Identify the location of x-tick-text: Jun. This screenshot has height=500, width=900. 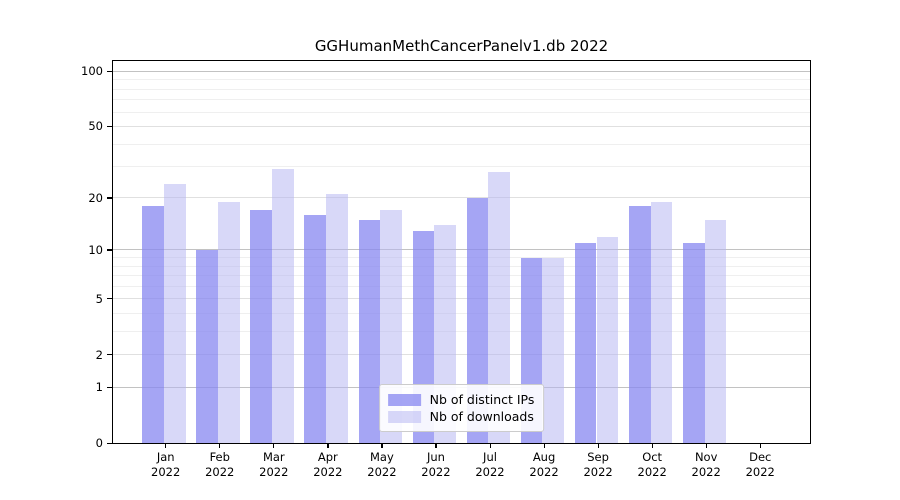
(435, 457).